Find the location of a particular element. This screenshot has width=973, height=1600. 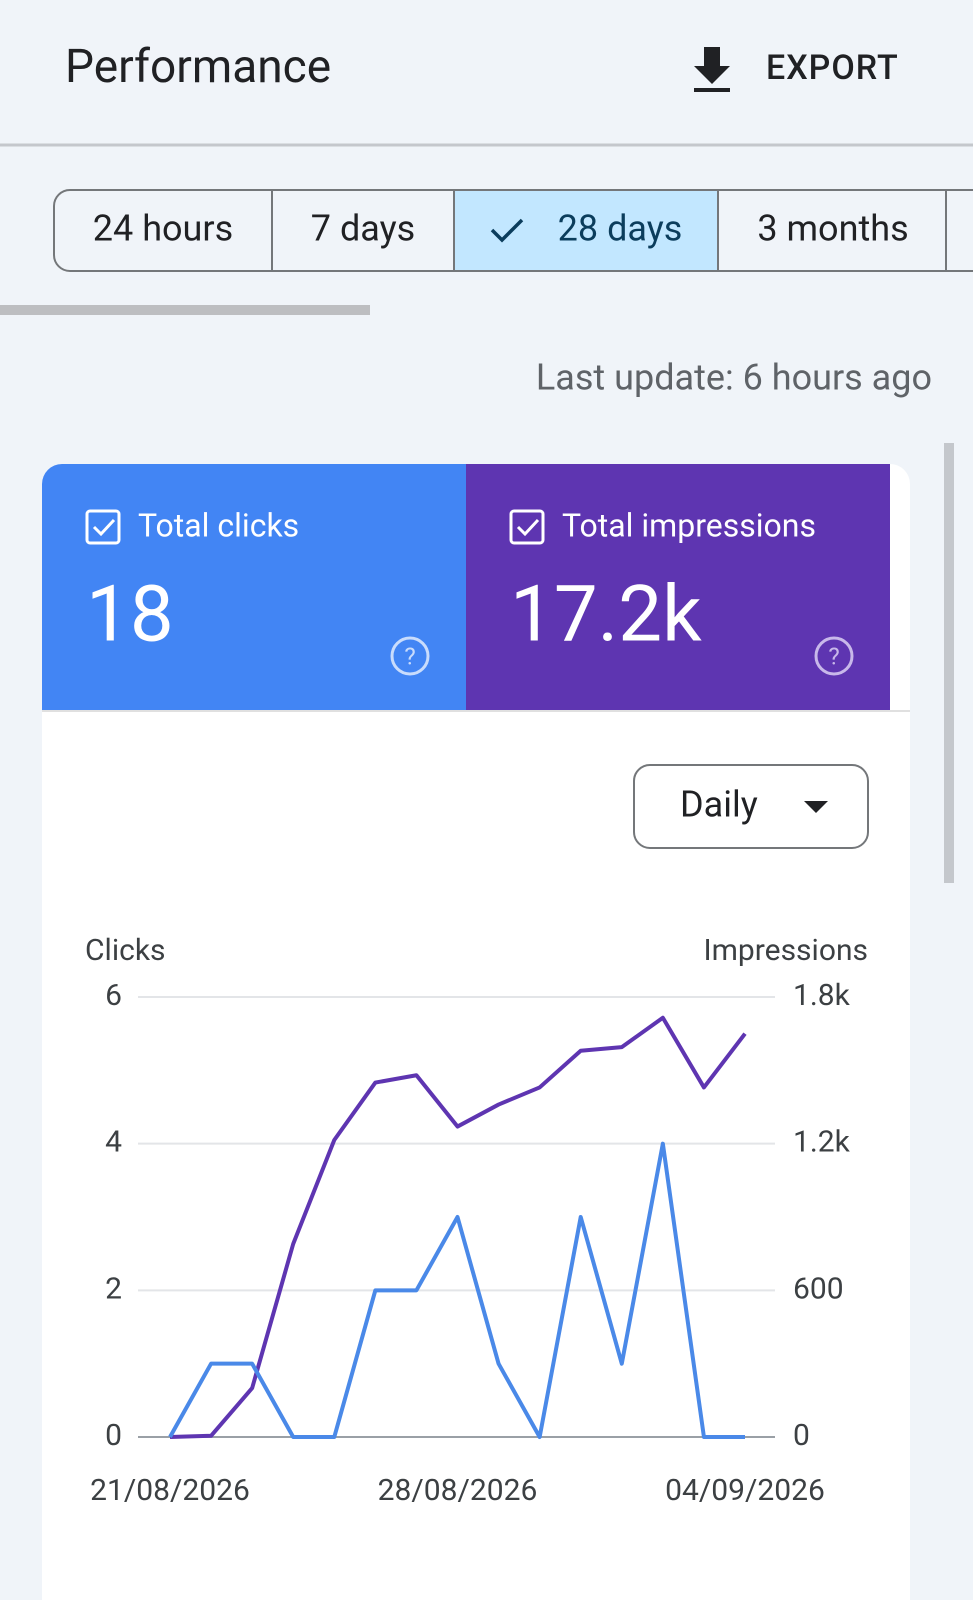

tab-selected-bg is located at coordinates (586, 230).